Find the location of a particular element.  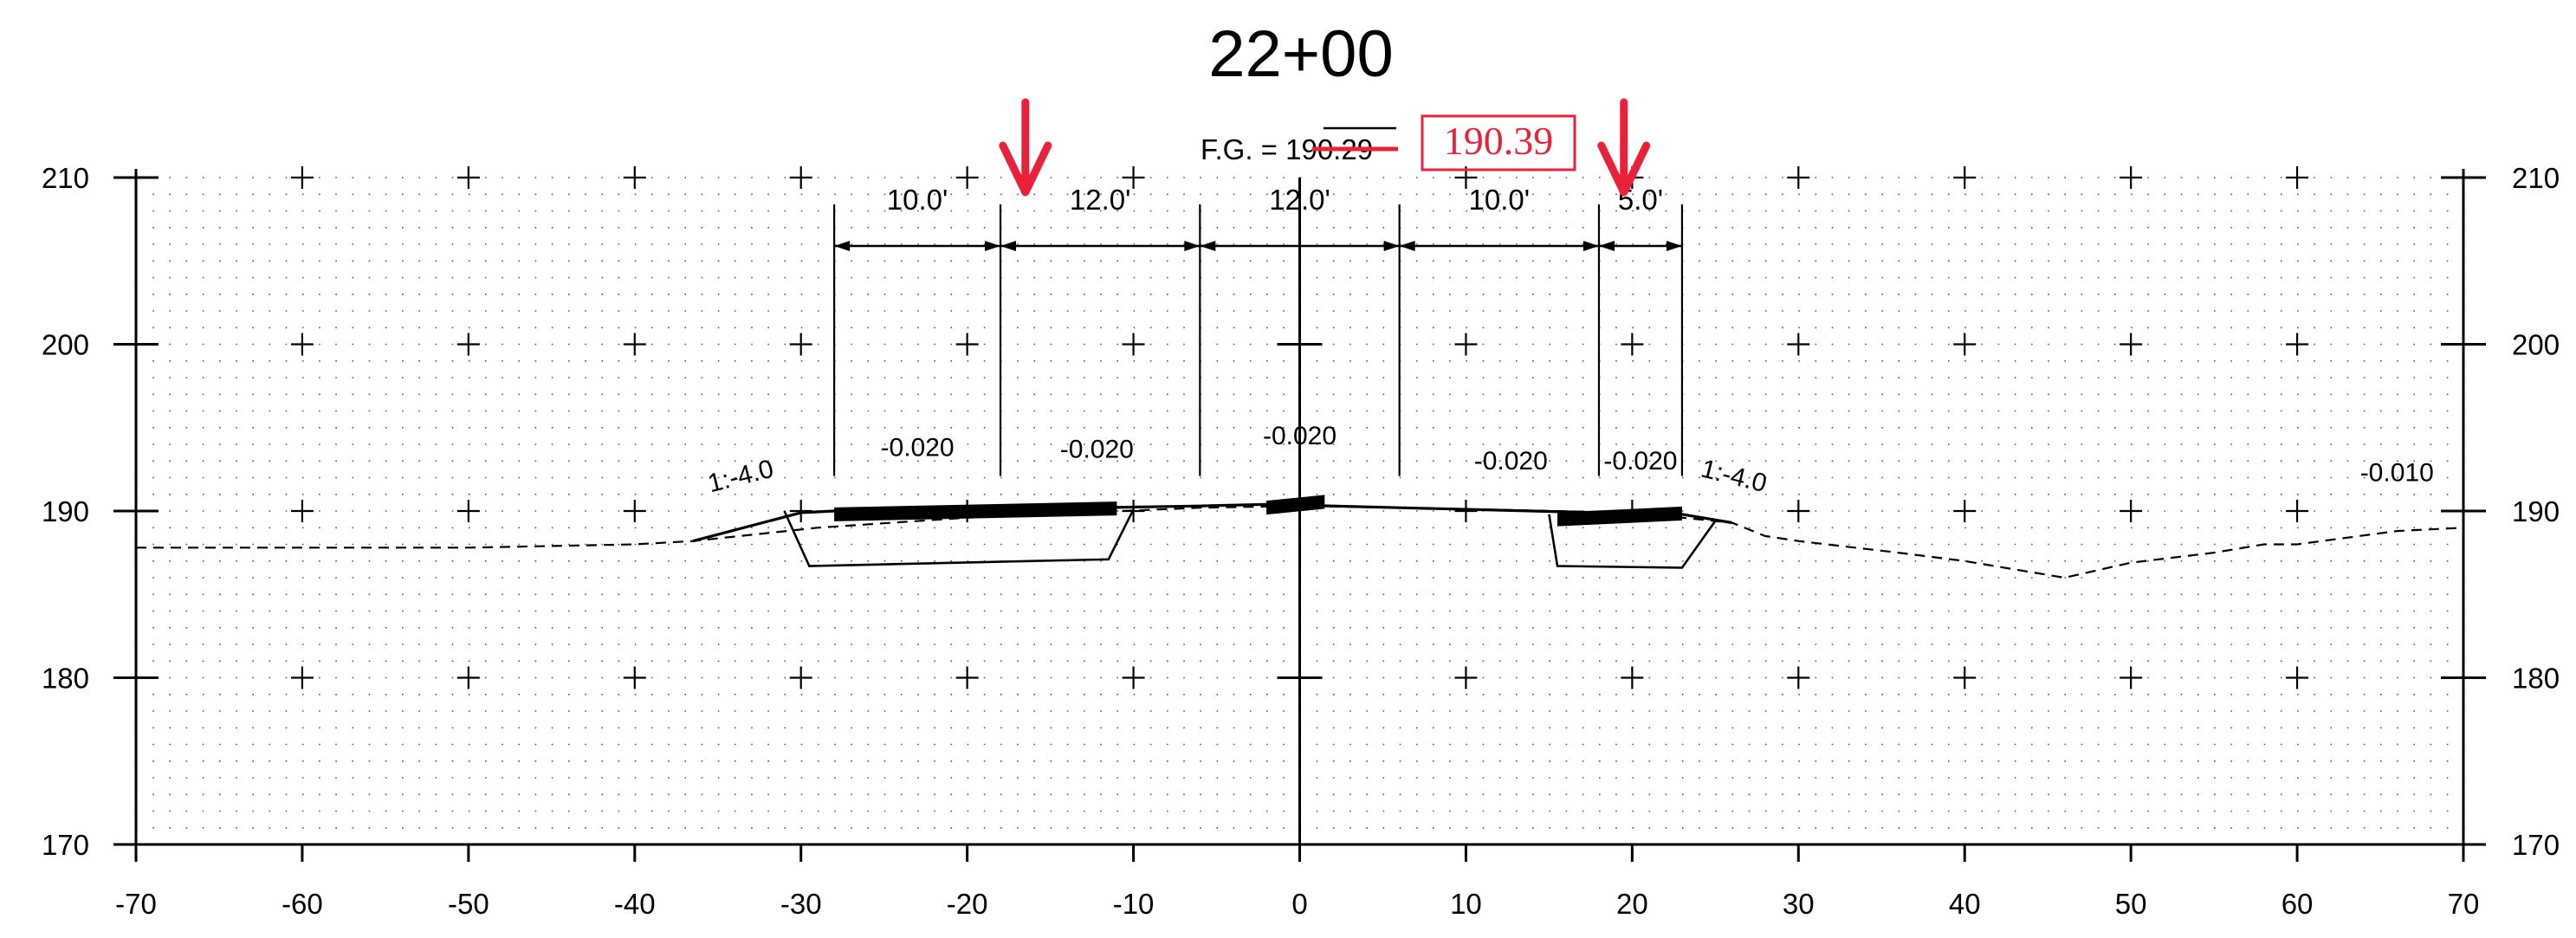

x-tick-label: -50 is located at coordinates (468, 904).